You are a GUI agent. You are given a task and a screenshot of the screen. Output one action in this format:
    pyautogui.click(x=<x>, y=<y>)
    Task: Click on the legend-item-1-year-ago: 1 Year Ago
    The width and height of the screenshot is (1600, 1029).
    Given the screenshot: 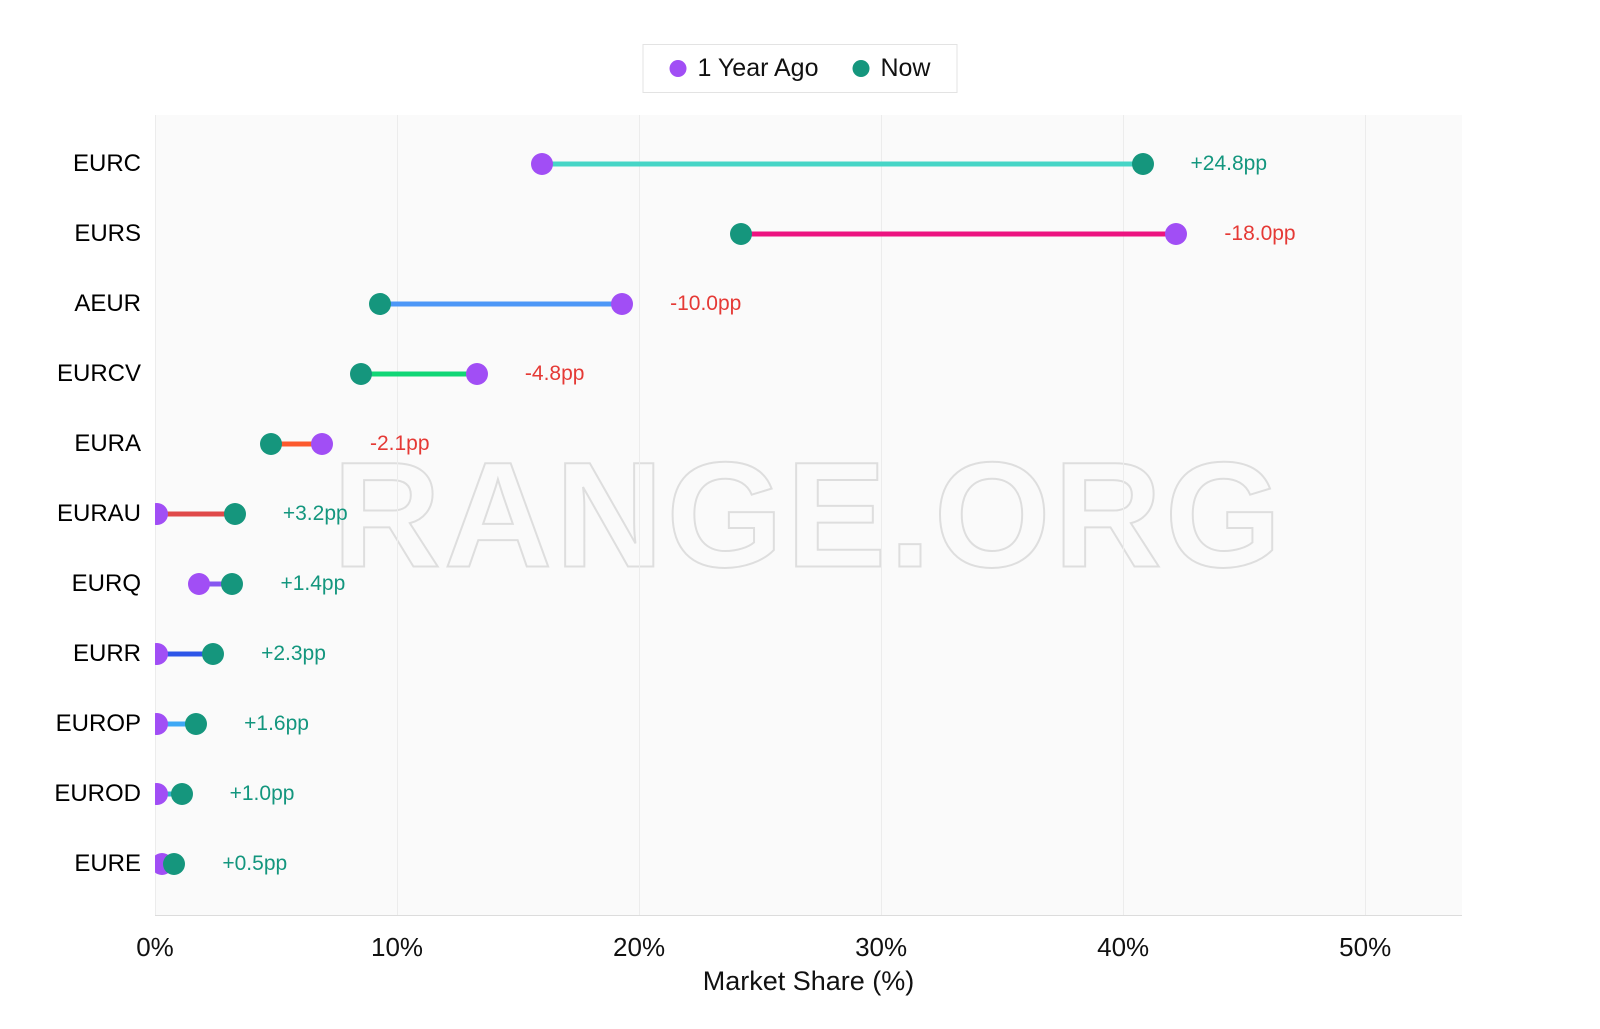 What is the action you would take?
    pyautogui.click(x=744, y=68)
    